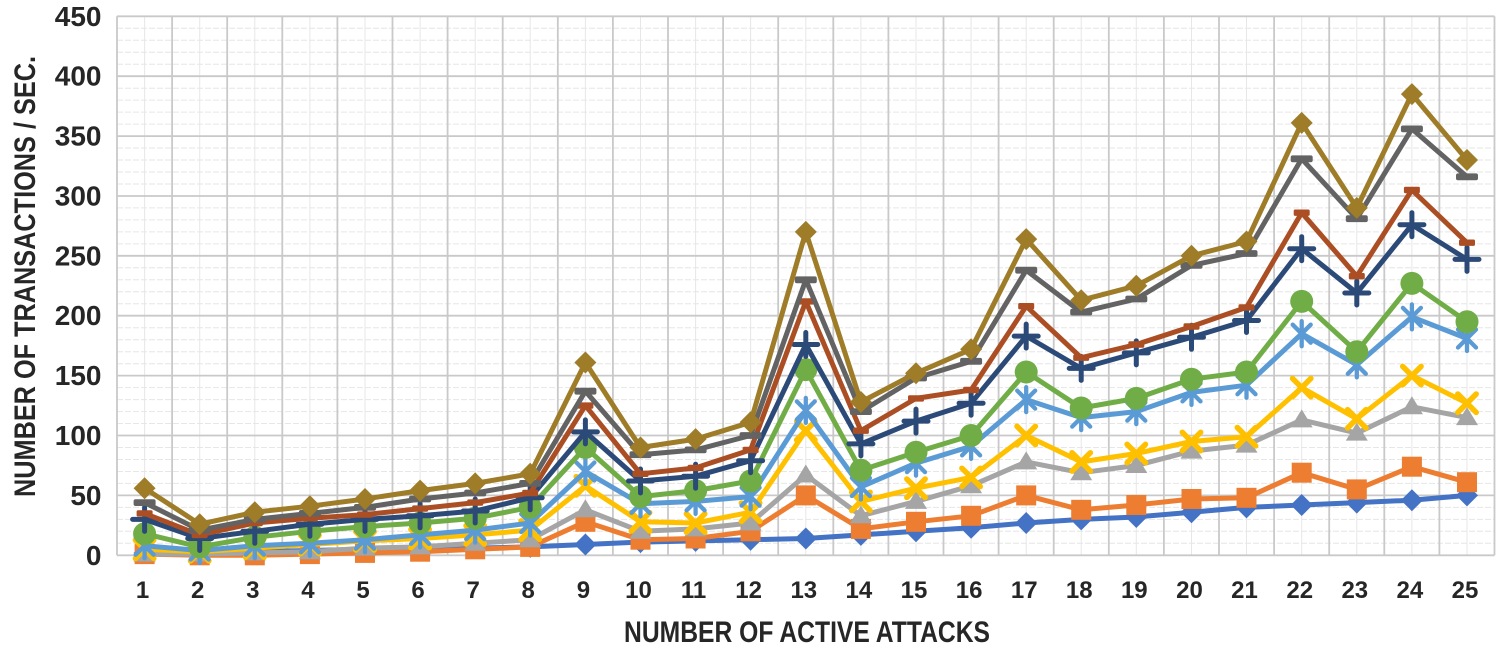 The height and width of the screenshot is (655, 1504). I want to click on svg-text: NUMBER OF ACTIVE ATTACKS, so click(807, 632).